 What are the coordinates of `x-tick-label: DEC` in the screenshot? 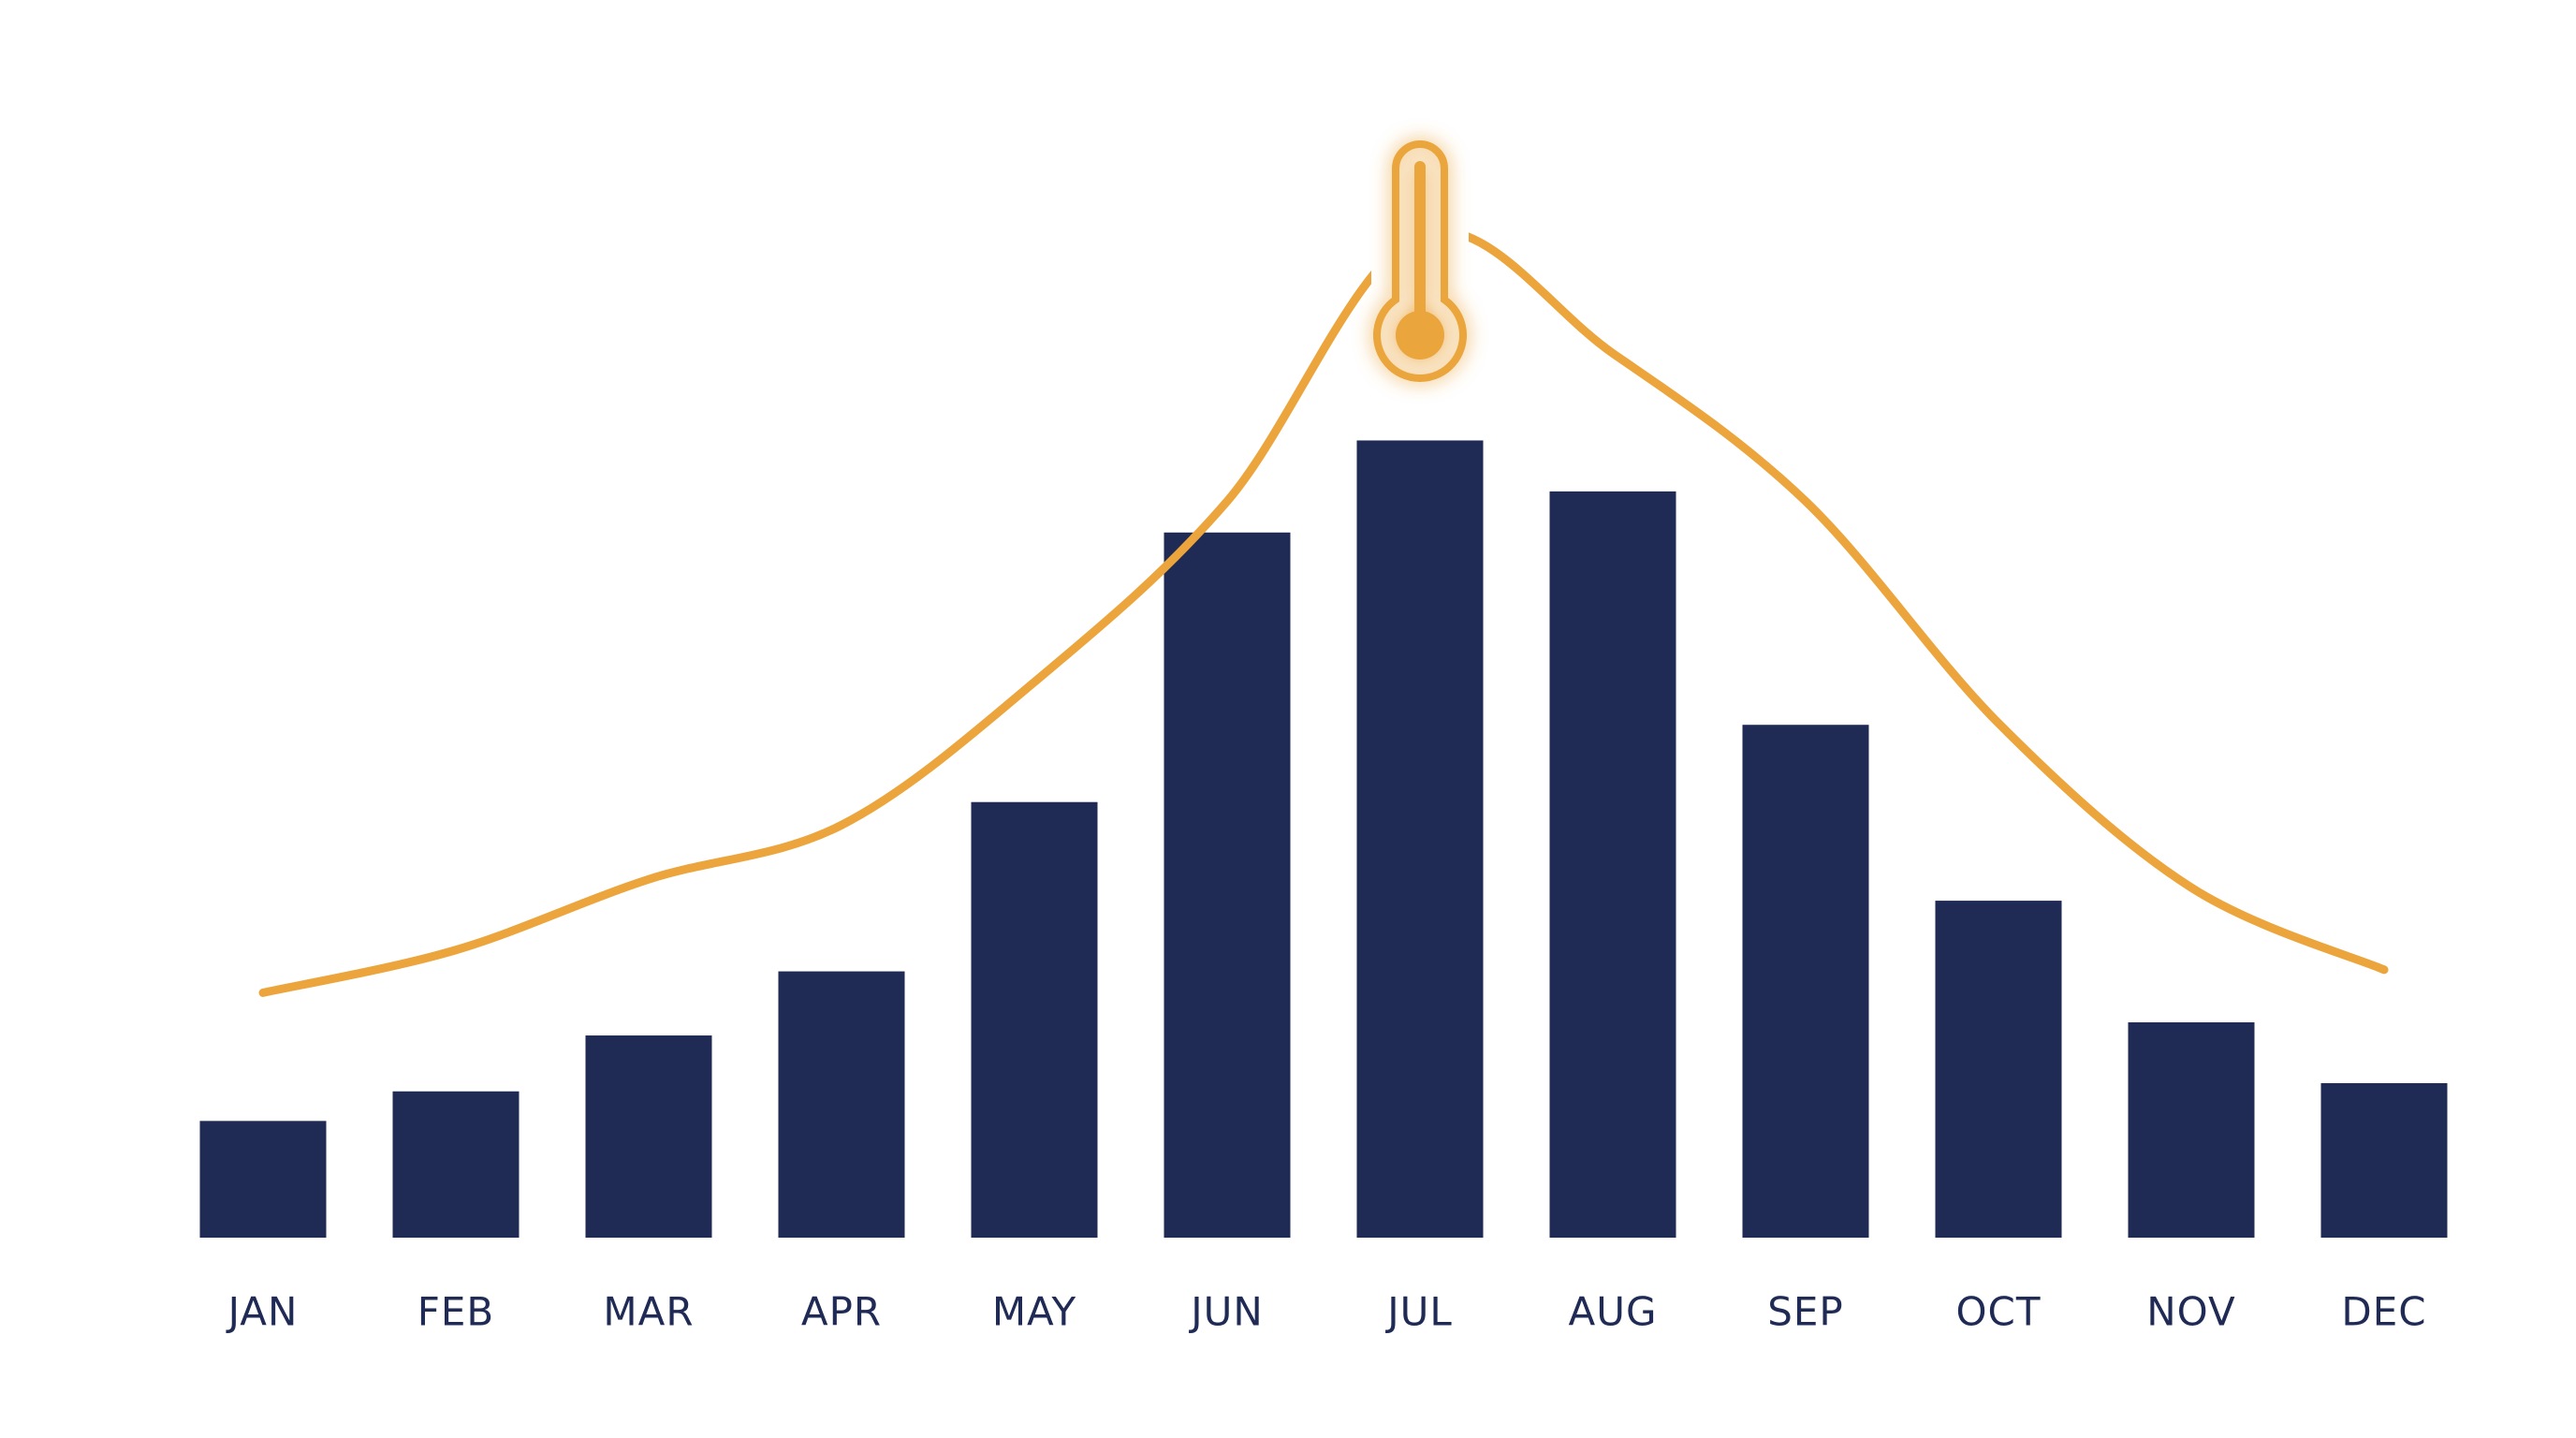 It's located at (2383, 1312).